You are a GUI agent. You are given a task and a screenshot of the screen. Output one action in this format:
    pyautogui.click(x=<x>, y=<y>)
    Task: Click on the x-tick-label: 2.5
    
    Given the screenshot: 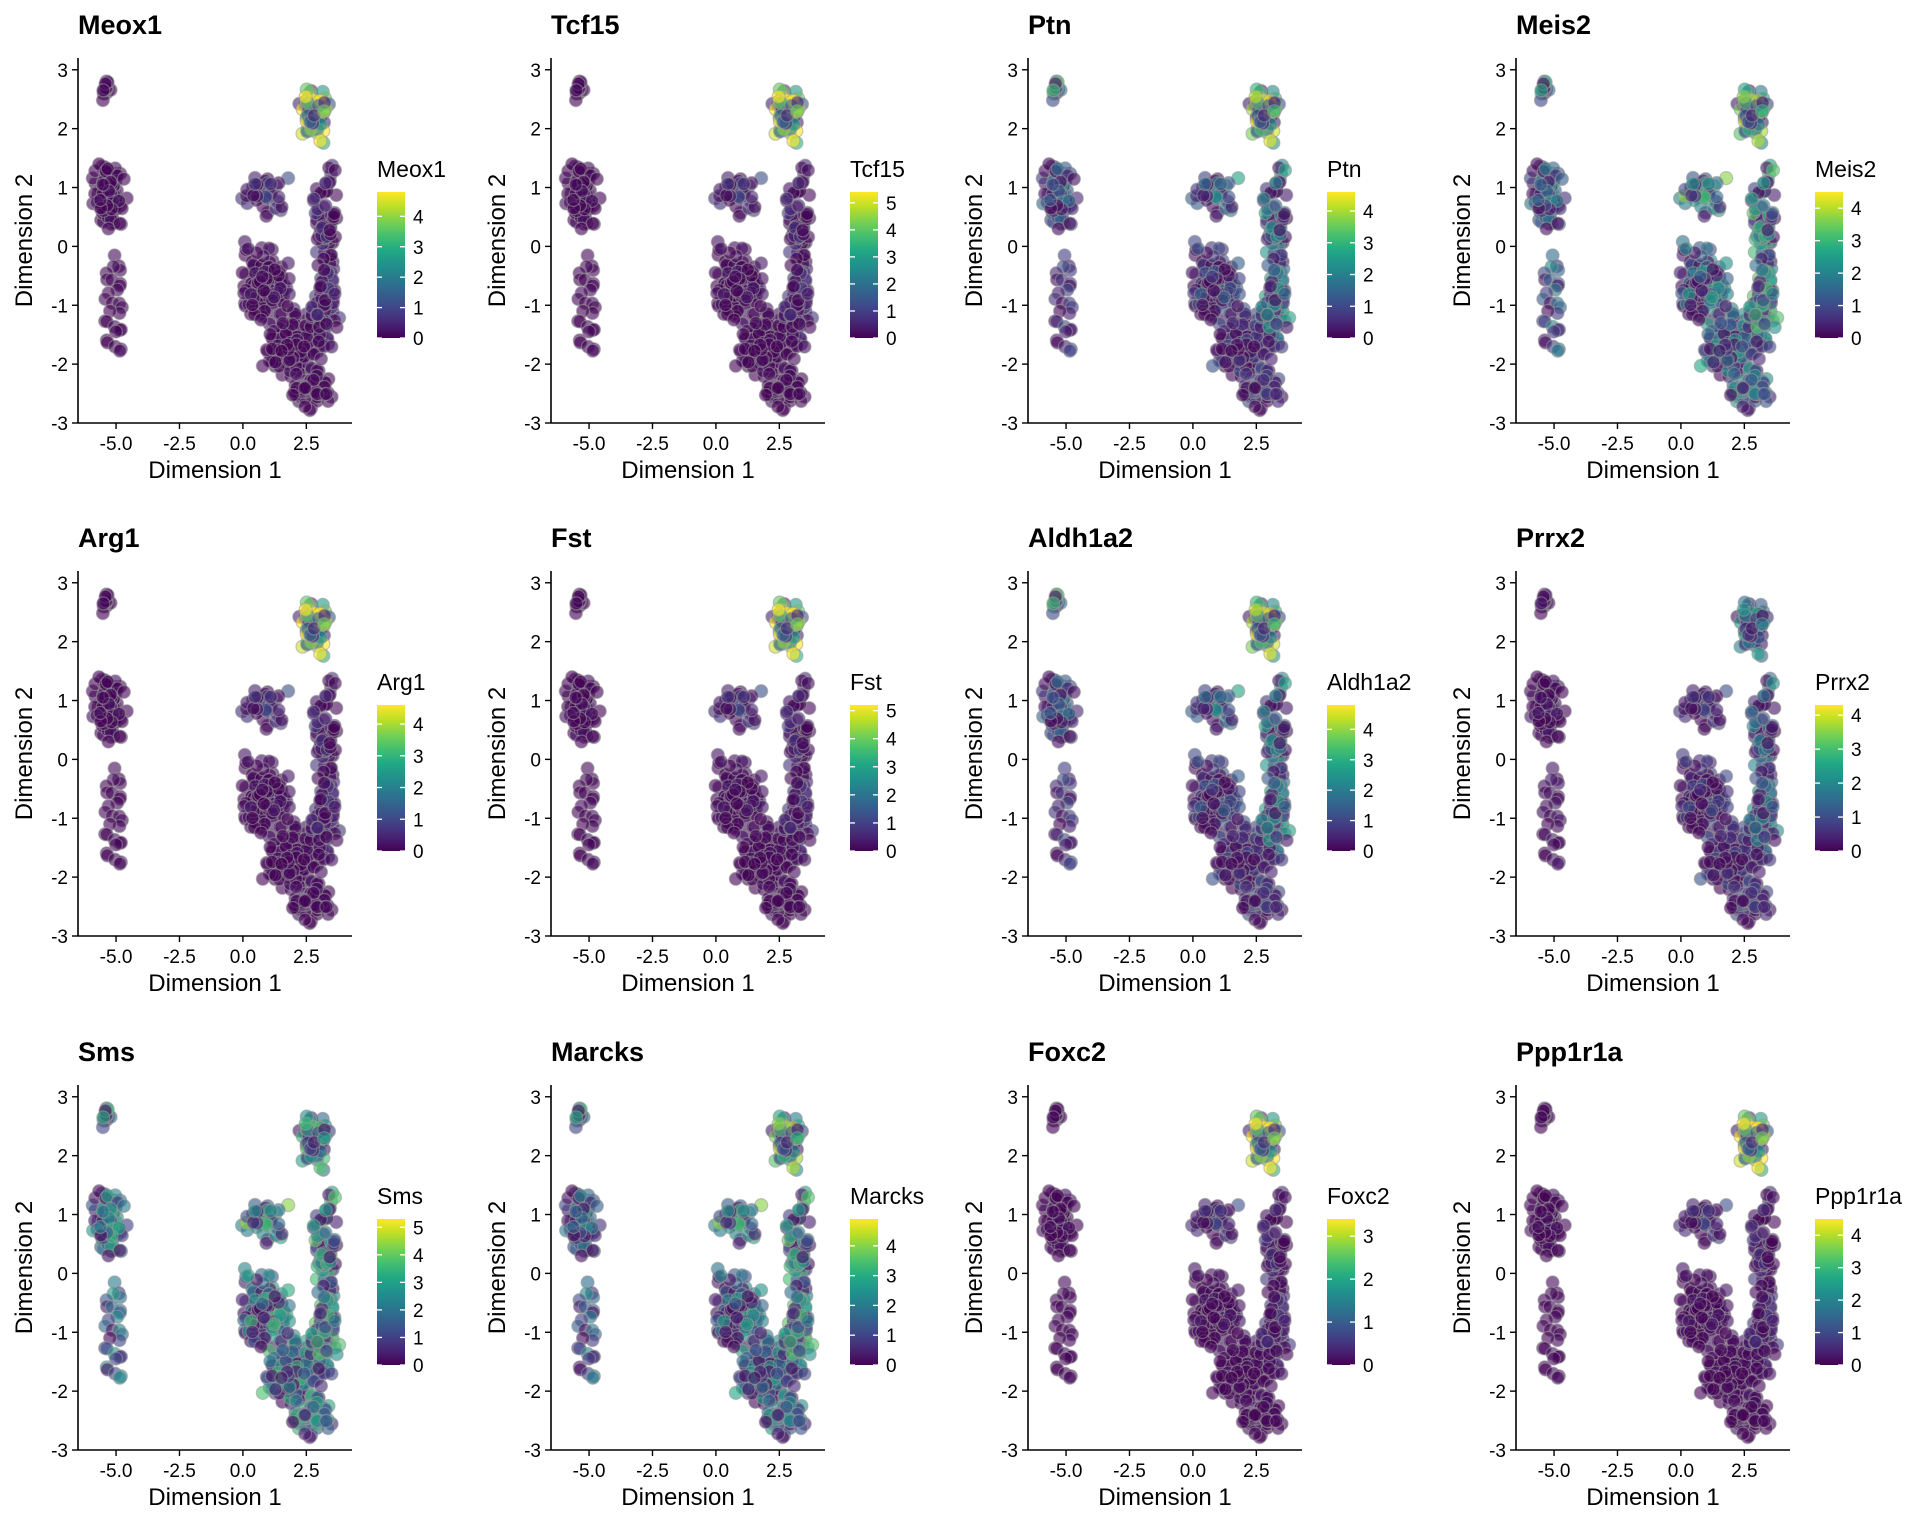 What is the action you would take?
    pyautogui.click(x=306, y=444)
    